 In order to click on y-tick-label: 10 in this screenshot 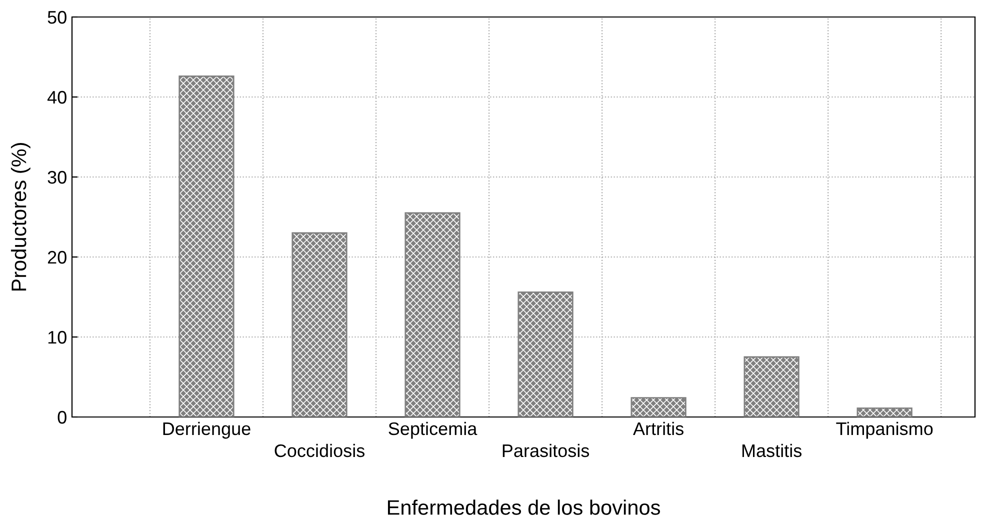, I will do `click(57, 337)`.